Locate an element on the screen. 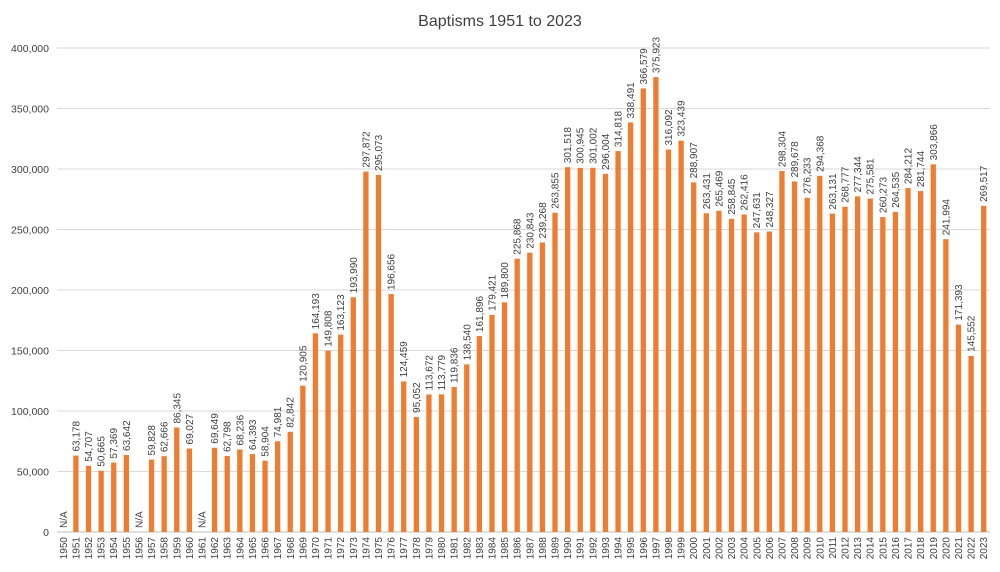 Image resolution: width=1000 pixels, height=572 pixels. data-label-1968: 82,842 is located at coordinates (291, 412).